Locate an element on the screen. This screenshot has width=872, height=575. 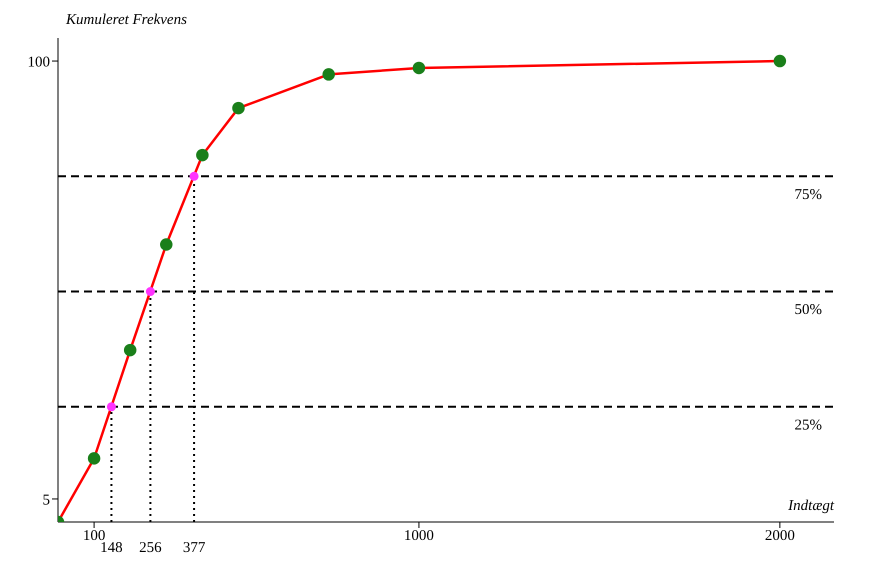
annotation: 148 is located at coordinates (111, 548).